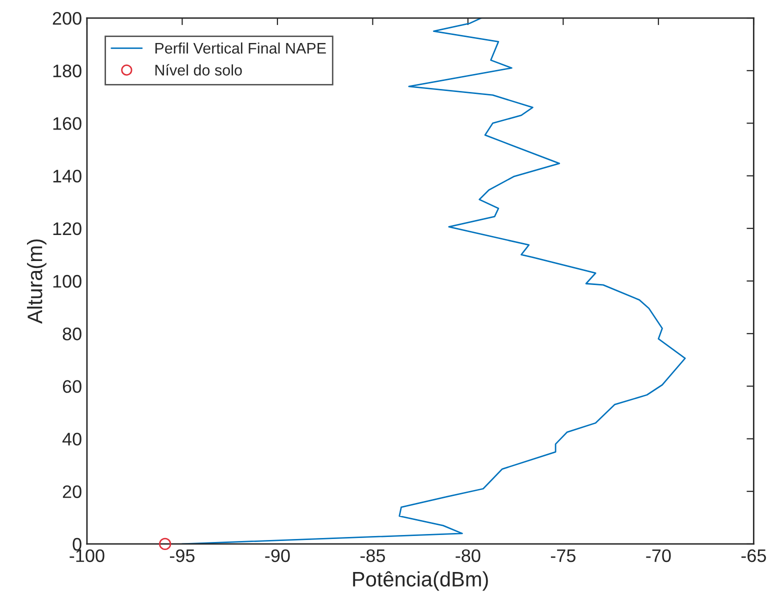 The width and height of the screenshot is (773, 613). I want to click on x-tick-label: -80, so click(468, 555).